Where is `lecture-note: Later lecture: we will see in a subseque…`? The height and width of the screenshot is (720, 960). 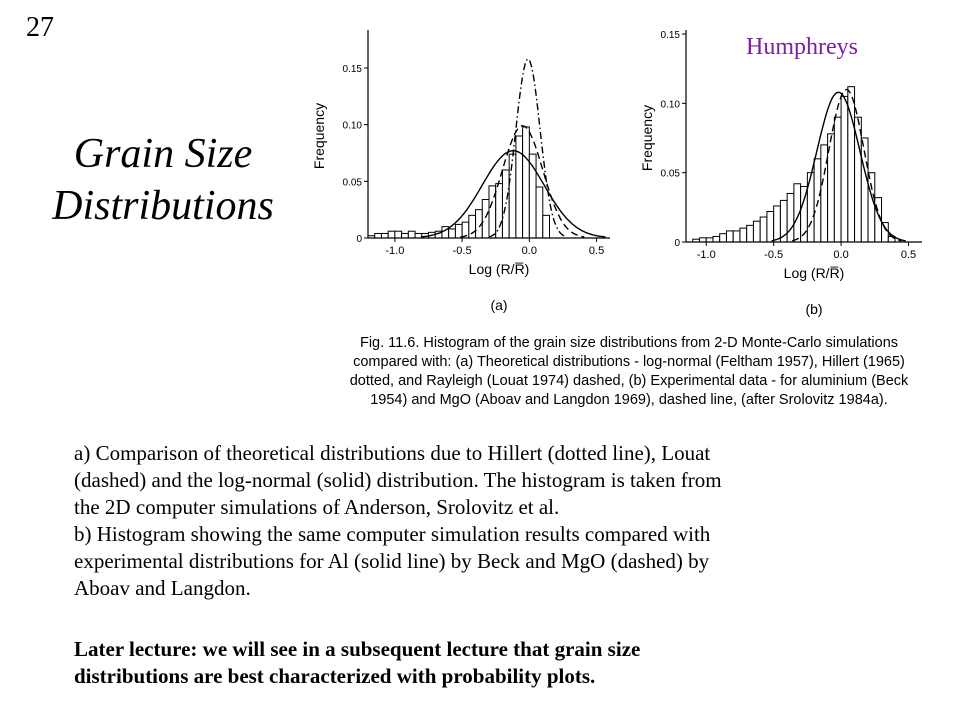 lecture-note: Later lecture: we will see in a subseque… is located at coordinates (357, 663).